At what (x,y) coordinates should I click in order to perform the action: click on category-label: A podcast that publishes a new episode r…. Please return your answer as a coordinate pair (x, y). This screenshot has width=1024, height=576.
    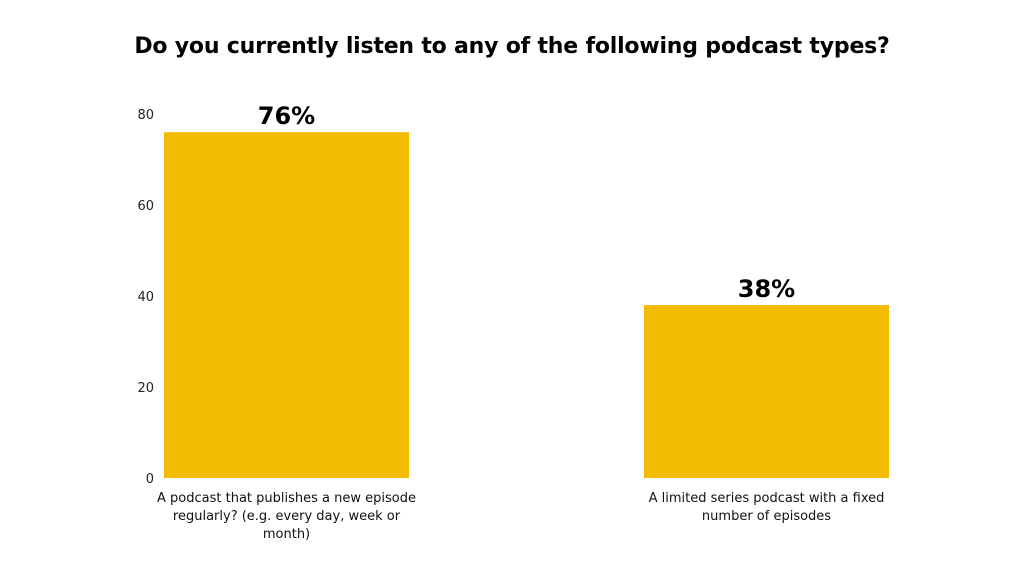
    Looking at the image, I should click on (286, 516).